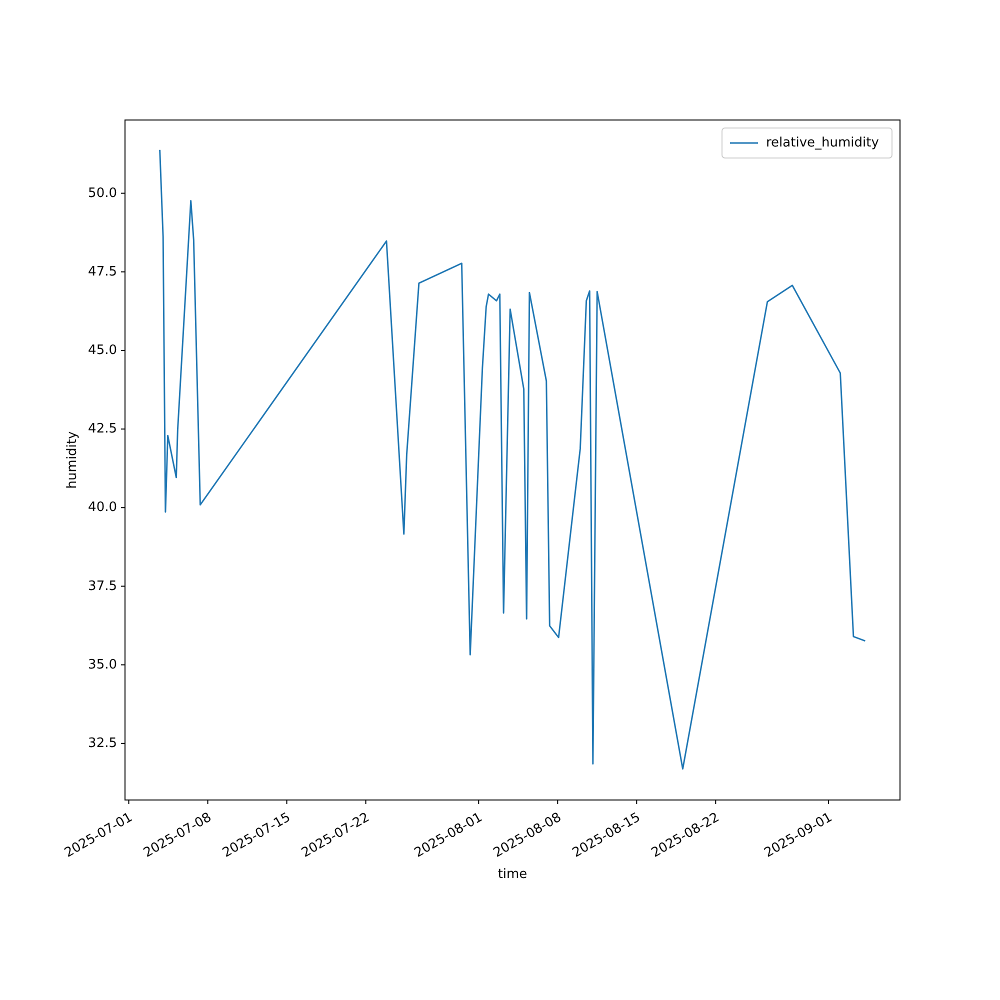 The height and width of the screenshot is (1000, 1000). Describe the element at coordinates (102, 350) in the screenshot. I see `y-tick-label: 45.0` at that location.